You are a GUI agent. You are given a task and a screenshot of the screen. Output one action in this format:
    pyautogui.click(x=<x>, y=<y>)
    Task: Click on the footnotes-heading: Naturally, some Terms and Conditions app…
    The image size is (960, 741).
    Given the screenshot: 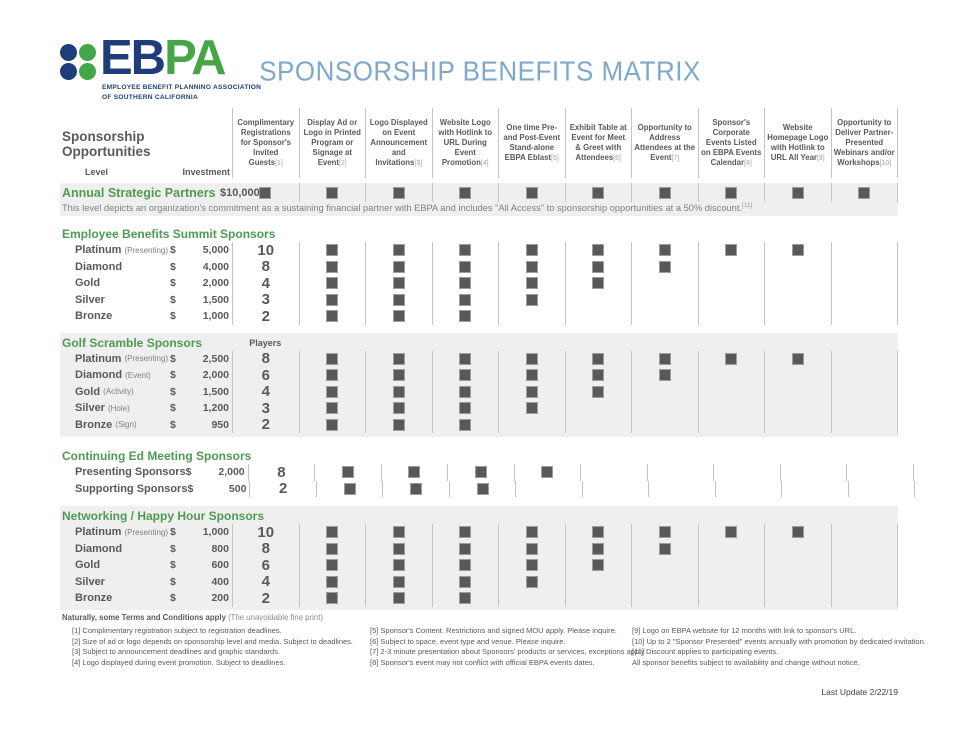 What is the action you would take?
    pyautogui.click(x=193, y=617)
    